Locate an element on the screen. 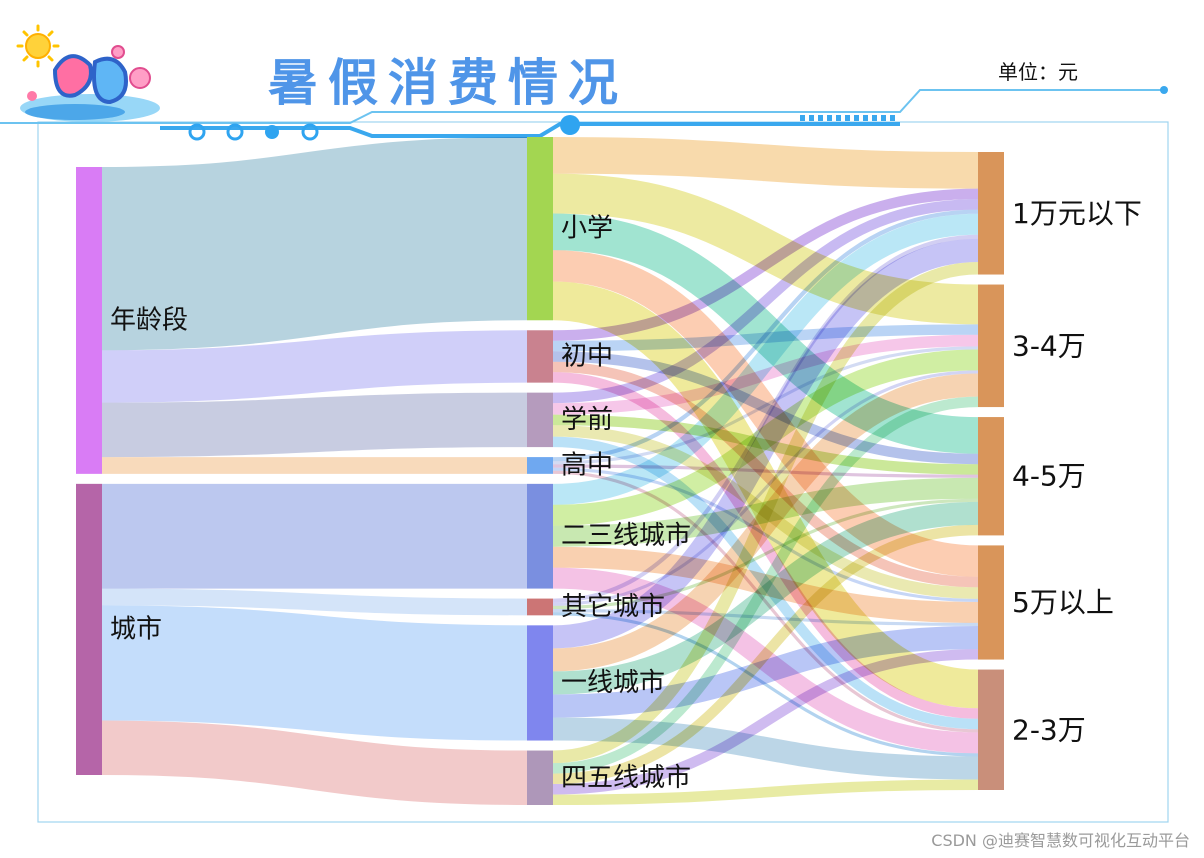  sankey-node-label: 学前 is located at coordinates (587, 420).